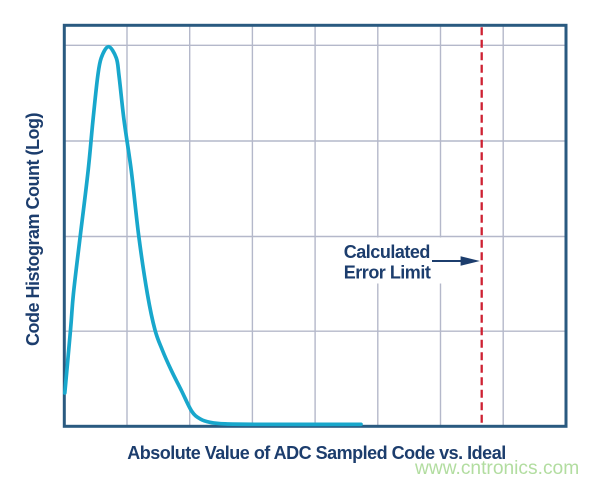 This screenshot has height=483, width=600. I want to click on svg-text: Error Limit, so click(387, 272).